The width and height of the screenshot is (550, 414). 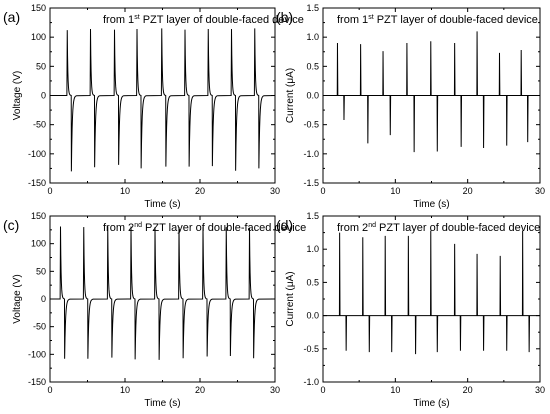 What do you see at coordinates (311, 183) in the screenshot?
I see `y-tick-label: -1.5` at bounding box center [311, 183].